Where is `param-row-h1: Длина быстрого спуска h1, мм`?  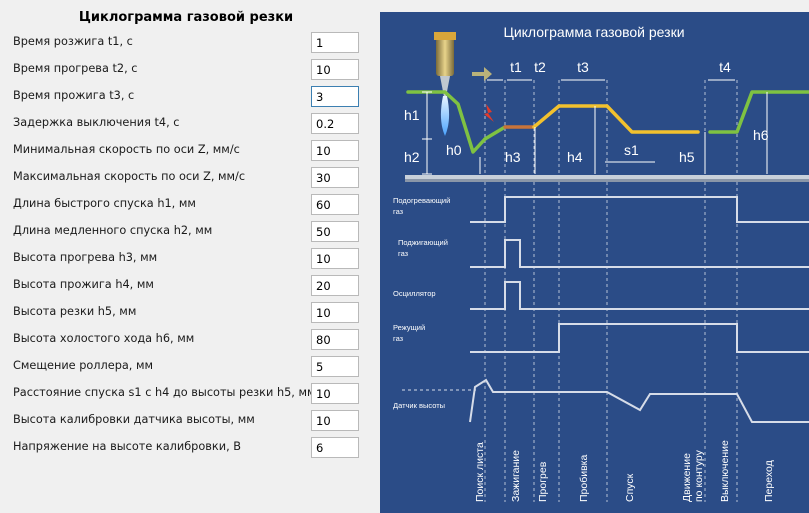
param-row-h1: Длина быстрого спуска h1, мм is located at coordinates (189, 206).